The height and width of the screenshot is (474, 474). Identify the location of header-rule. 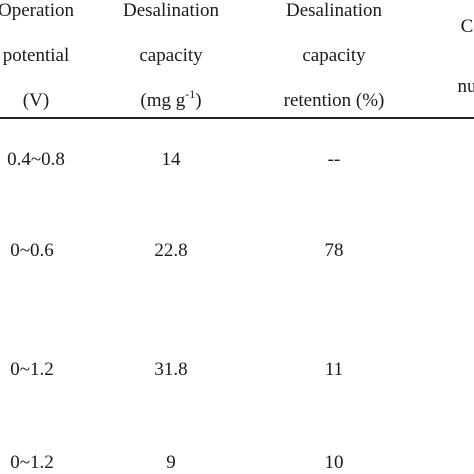
(237, 118).